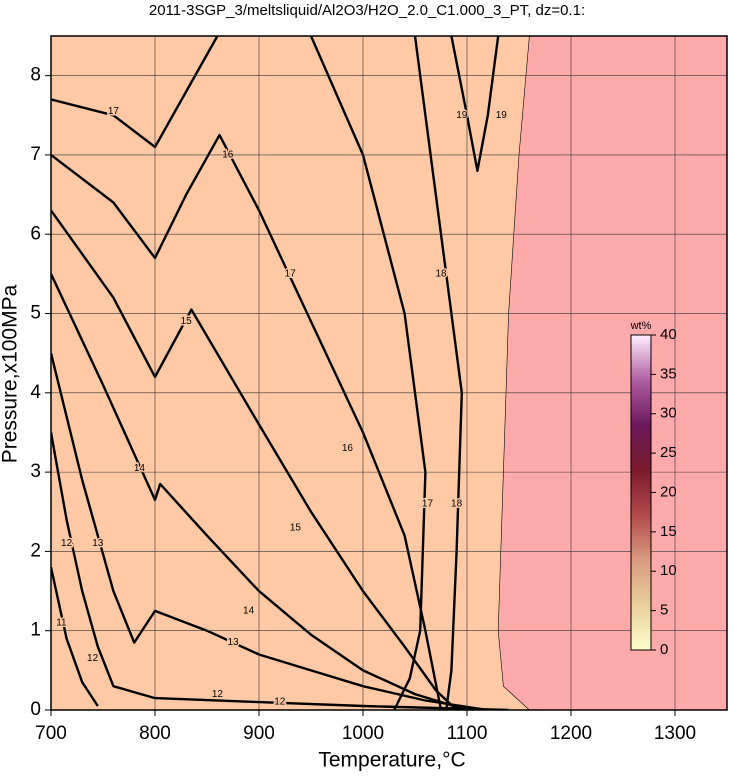  I want to click on colorbar-label: wt%, so click(641, 326).